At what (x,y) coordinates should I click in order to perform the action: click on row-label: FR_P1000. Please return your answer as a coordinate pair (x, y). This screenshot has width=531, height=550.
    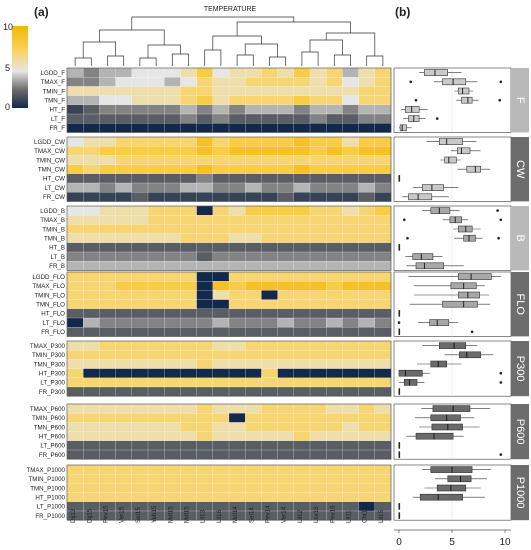
    Looking at the image, I should click on (50, 516).